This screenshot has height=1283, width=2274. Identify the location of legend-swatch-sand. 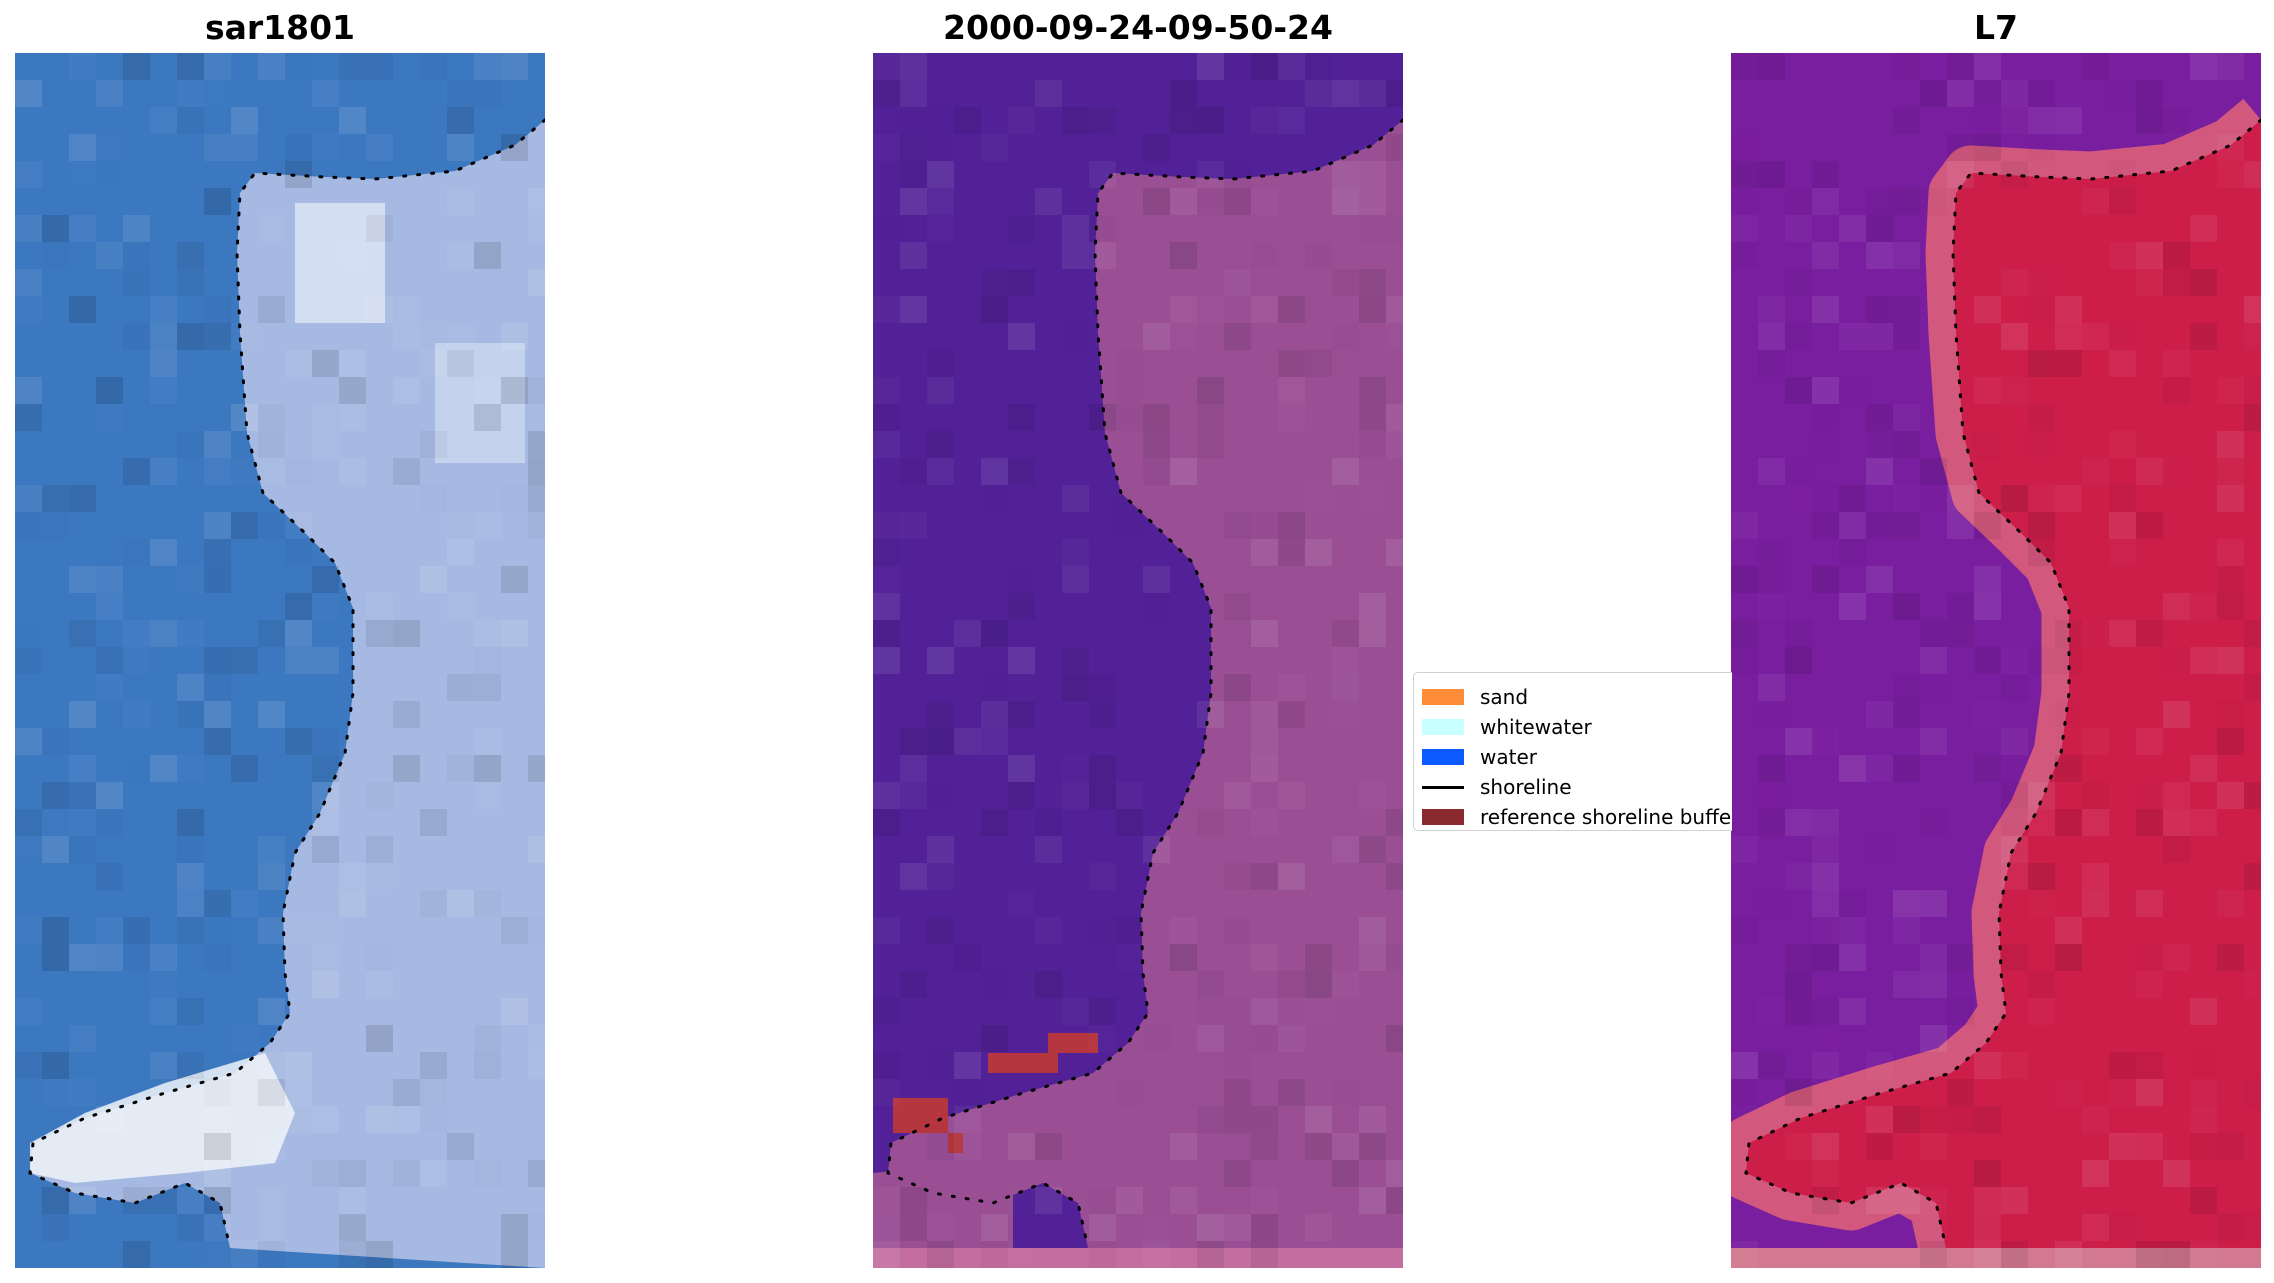
(1443, 697).